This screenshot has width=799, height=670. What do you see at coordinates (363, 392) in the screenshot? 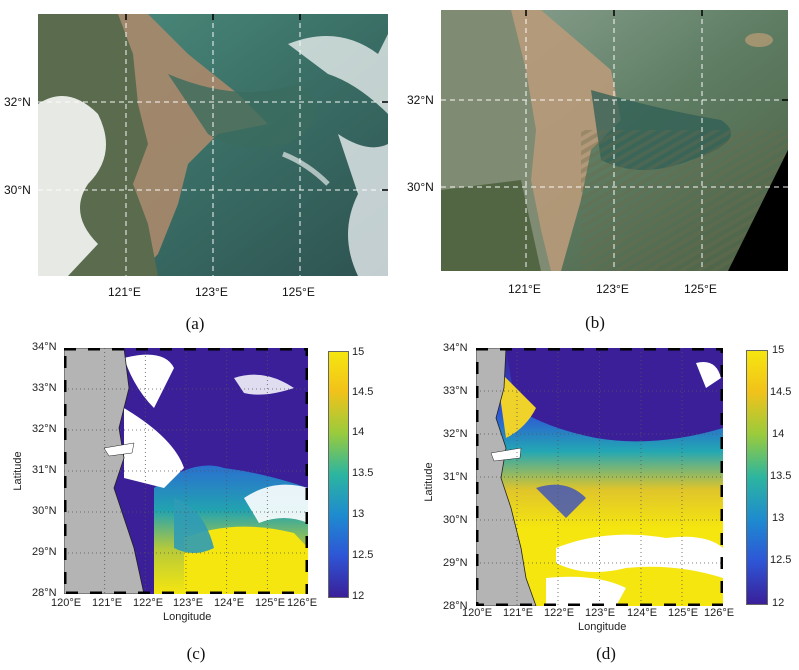
I see `panel-c-colorbar-label-14-5: 14.5` at bounding box center [363, 392].